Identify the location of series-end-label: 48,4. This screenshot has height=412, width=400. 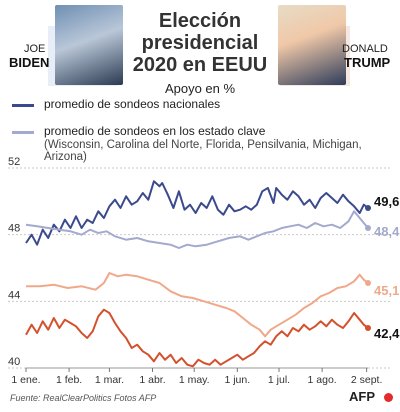
(387, 231).